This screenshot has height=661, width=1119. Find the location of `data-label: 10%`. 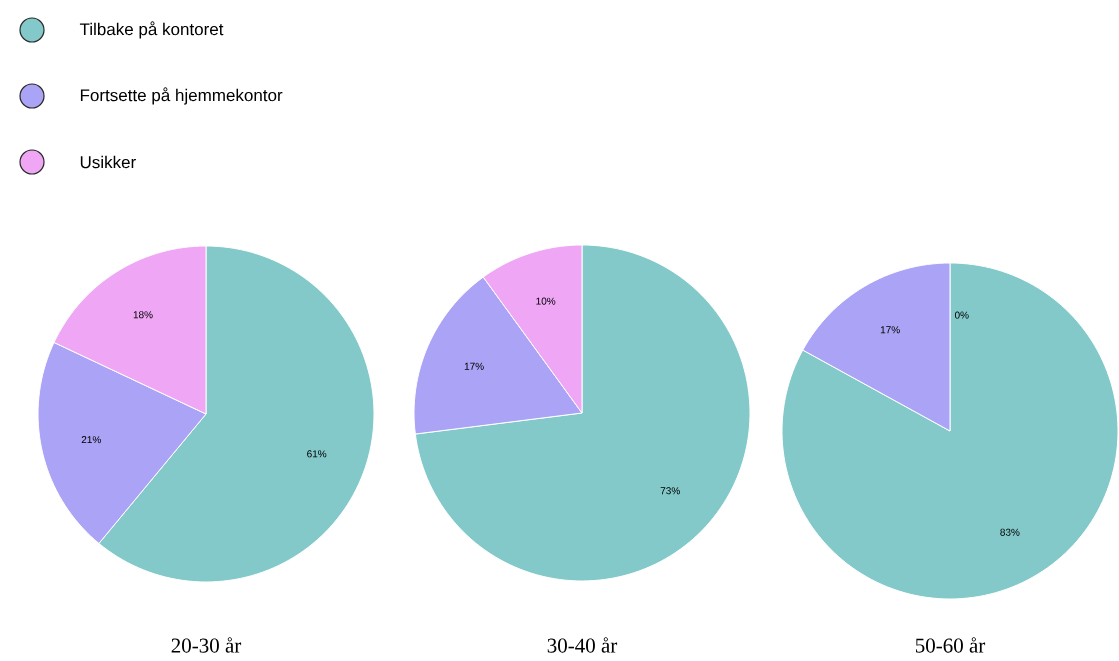

data-label: 10% is located at coordinates (546, 301).